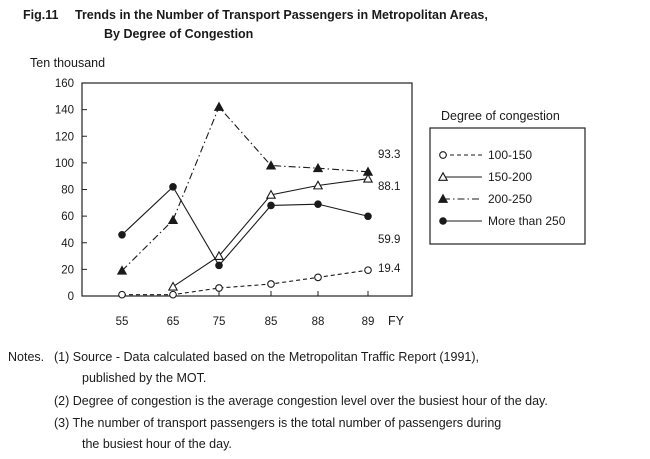 This screenshot has width=650, height=459. What do you see at coordinates (122, 322) in the screenshot?
I see `x-tick-label: 55` at bounding box center [122, 322].